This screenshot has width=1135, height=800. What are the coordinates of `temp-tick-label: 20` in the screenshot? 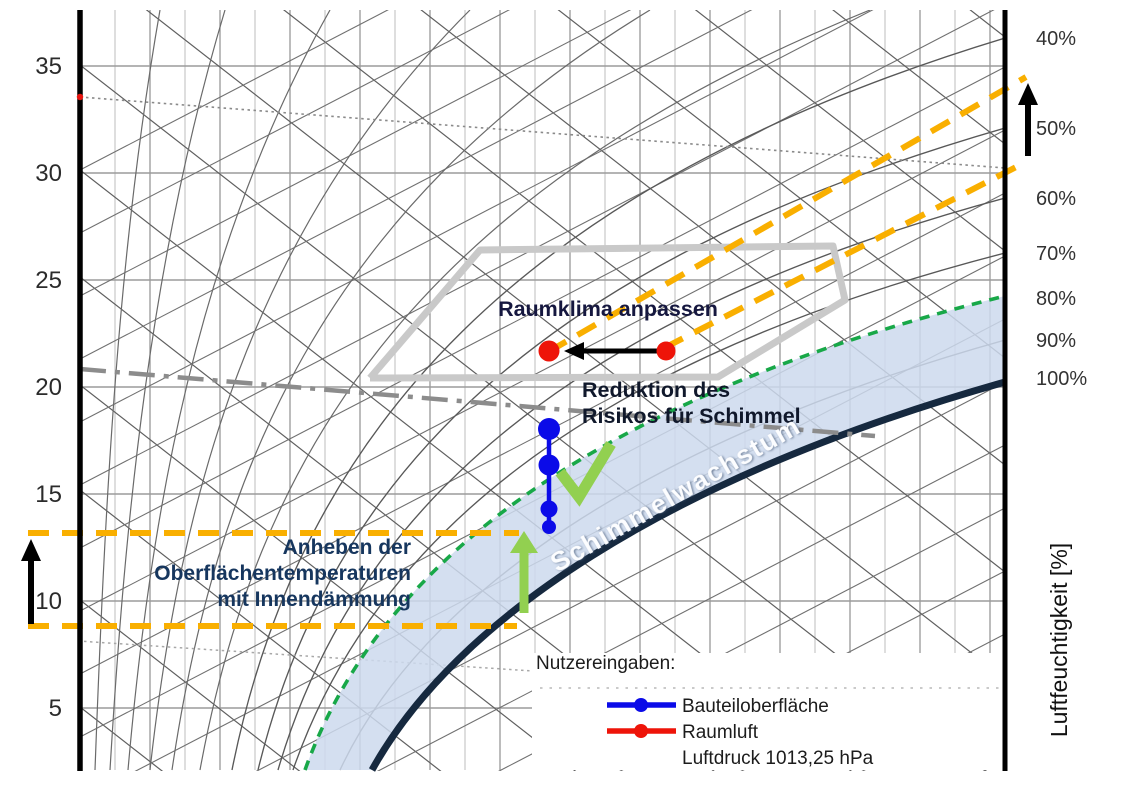 It's located at (48, 387).